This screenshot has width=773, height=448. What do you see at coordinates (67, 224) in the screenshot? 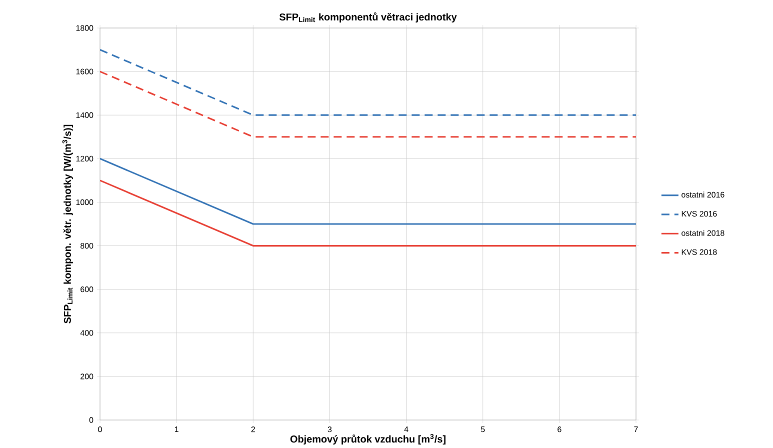
I see `y-axis-title: SFP$_{Limit}$ kompon. větr. jednotky [W/(m$^{3}$/s)]` at bounding box center [67, 224].